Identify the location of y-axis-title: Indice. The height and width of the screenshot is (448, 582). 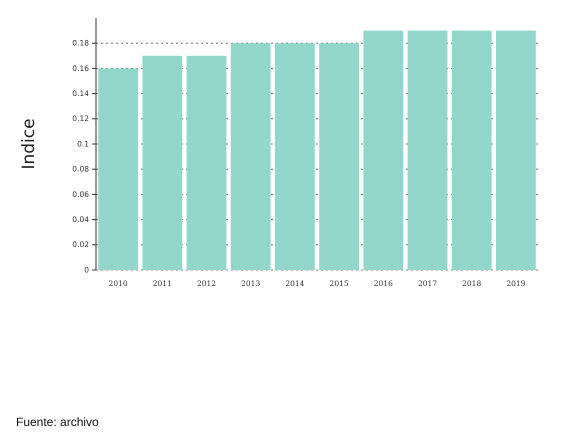
(29, 144).